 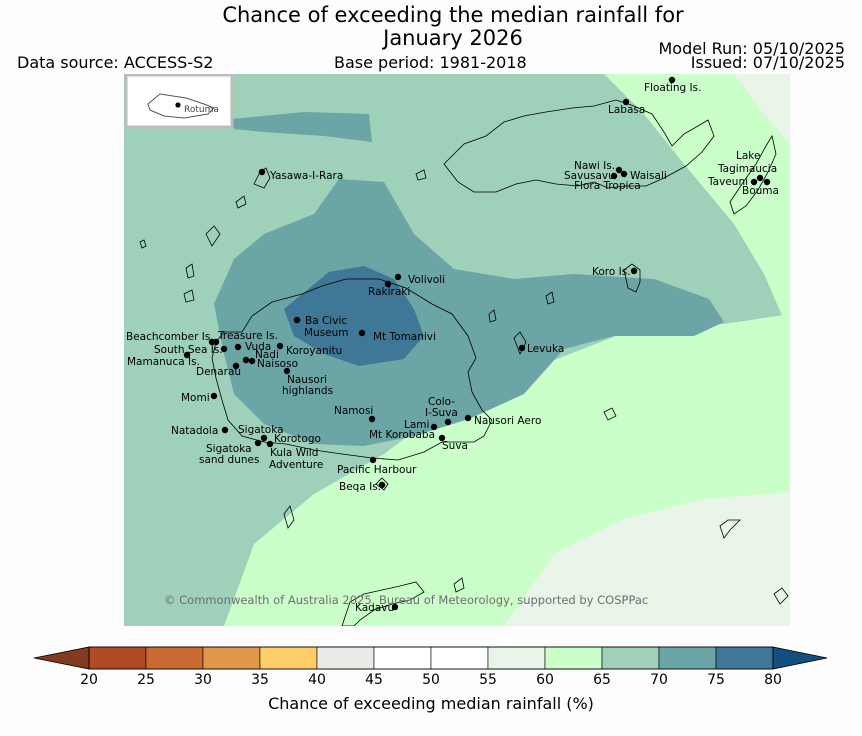 I want to click on place-label: Korotogo, so click(x=297, y=439).